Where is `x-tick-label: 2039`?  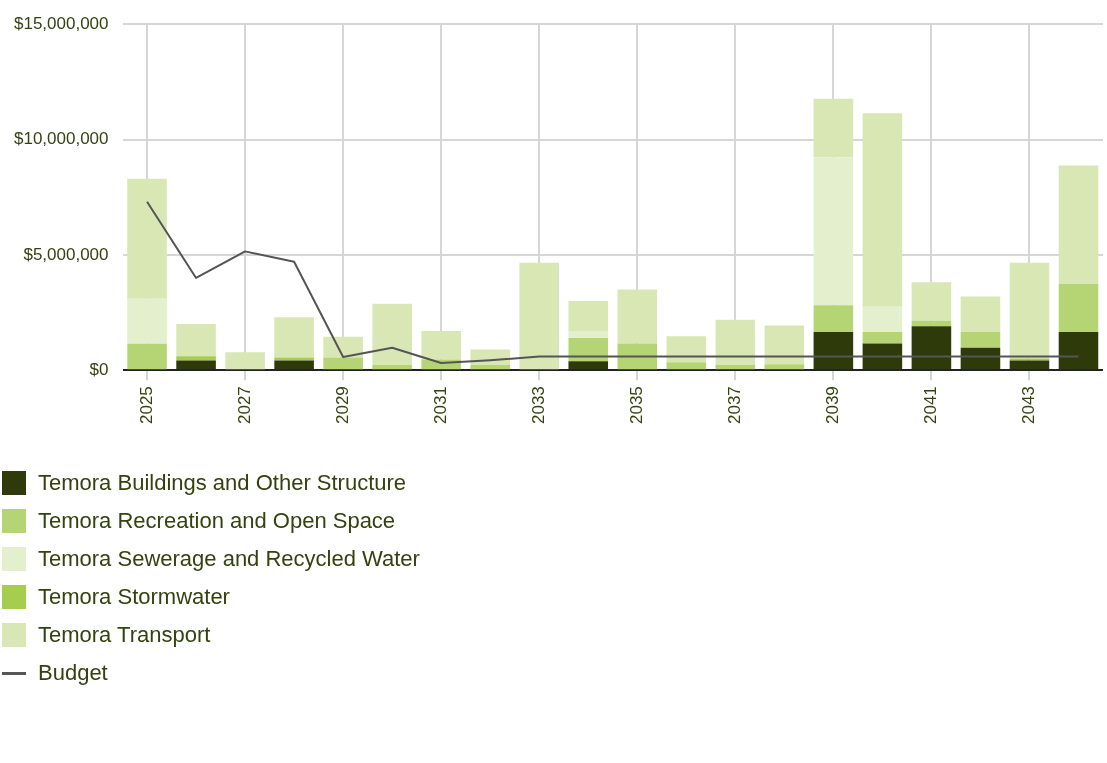
x-tick-label: 2039 is located at coordinates (833, 405).